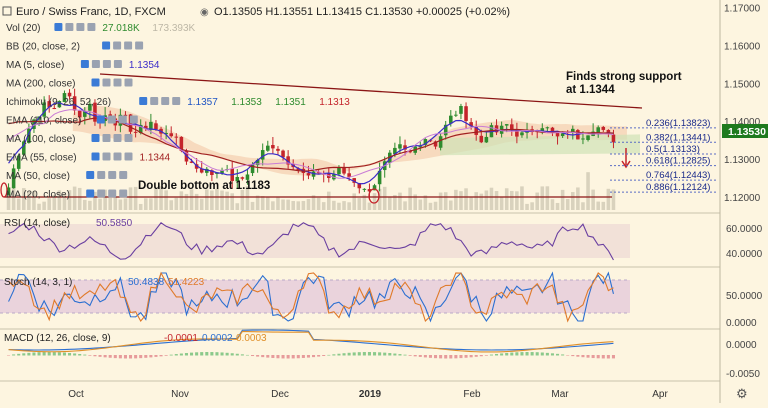 The width and height of the screenshot is (768, 408). I want to click on legend-value: 1.1357, so click(202, 102).